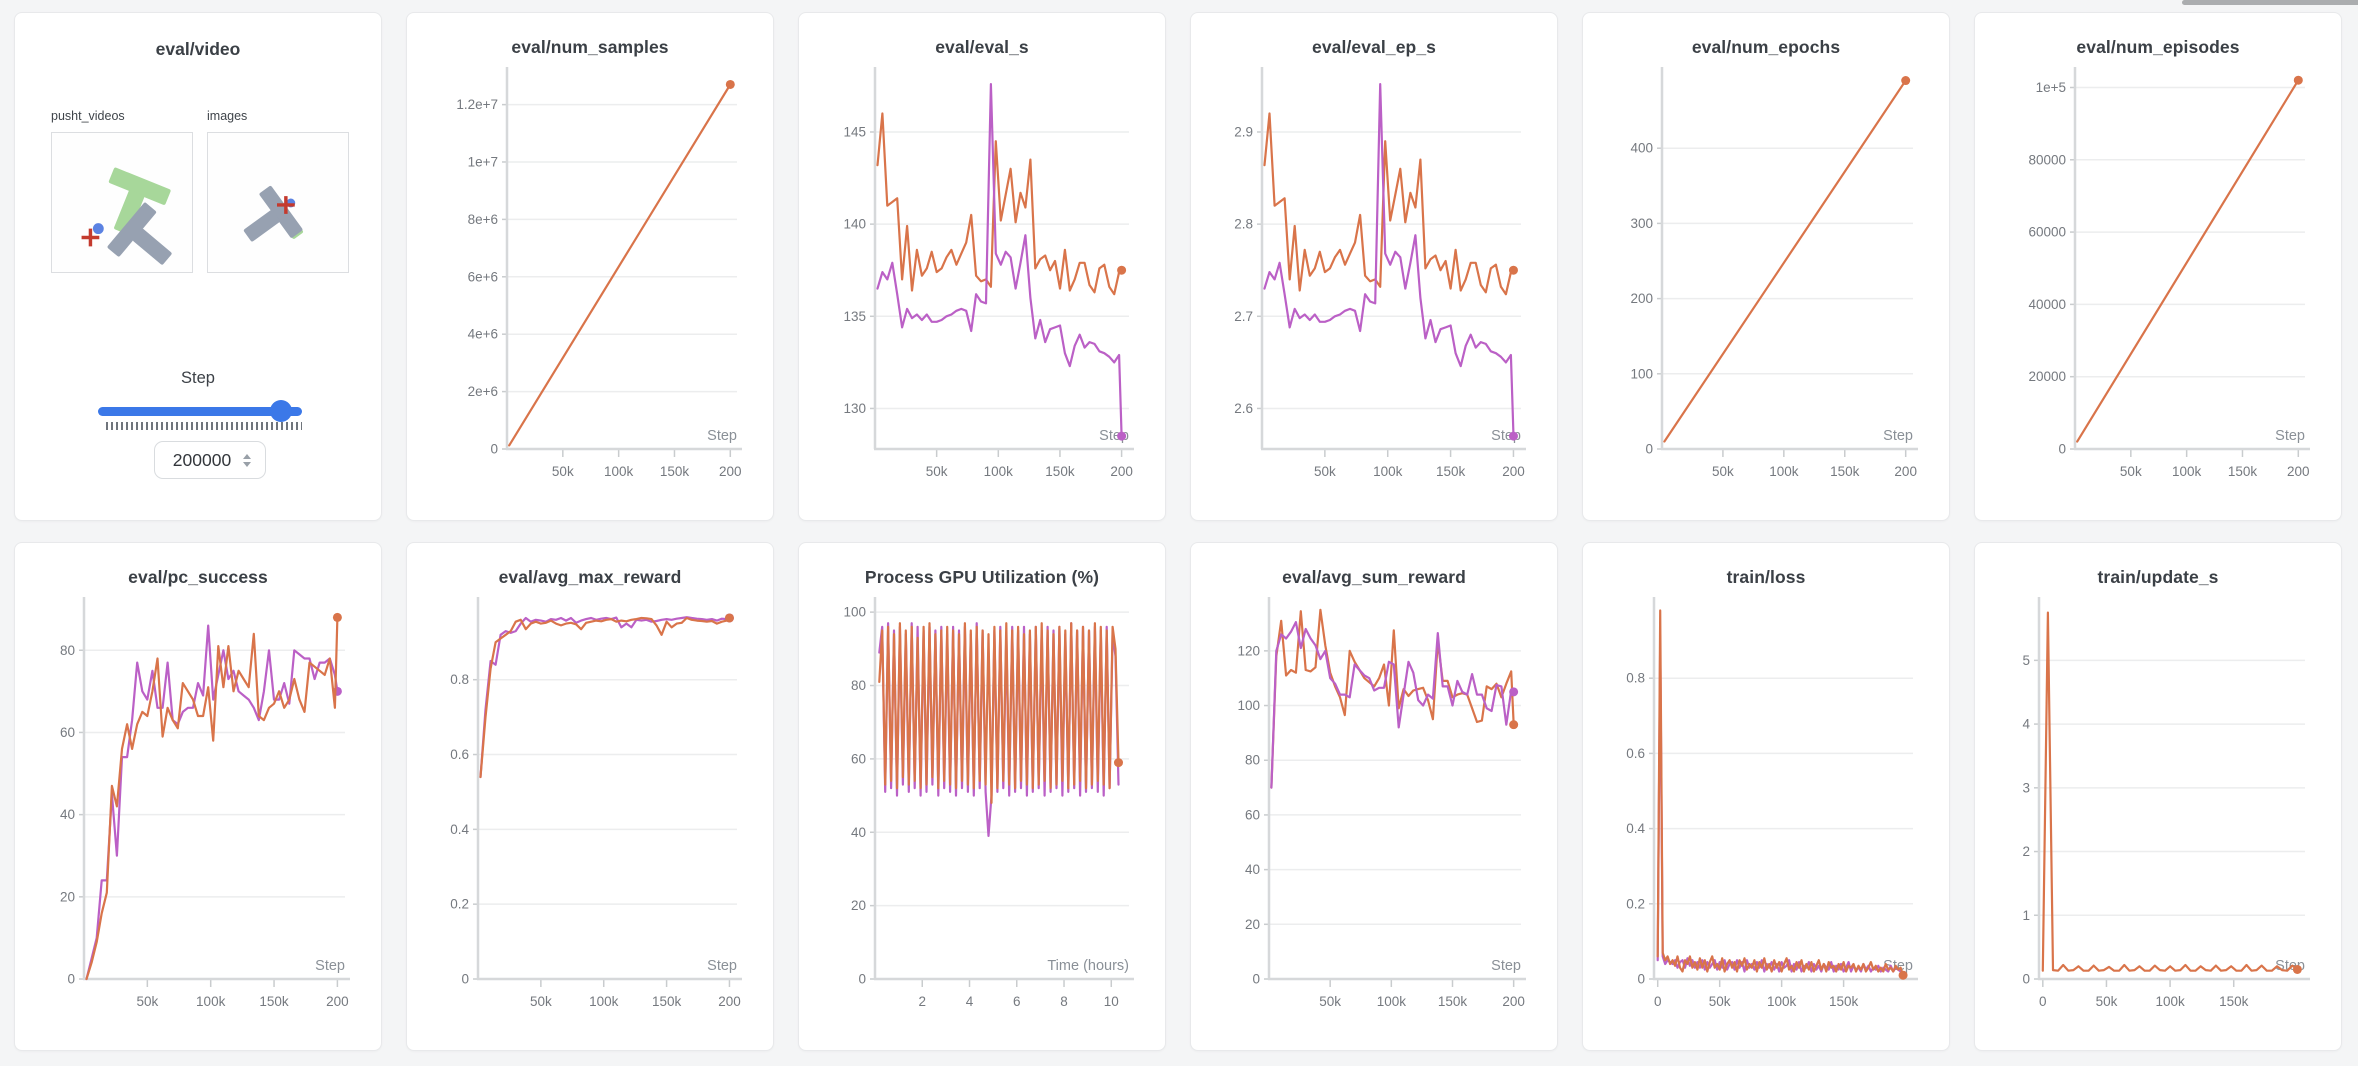 This screenshot has height=1066, width=2358. What do you see at coordinates (1017, 1001) in the screenshot?
I see `svg-text: 6` at bounding box center [1017, 1001].